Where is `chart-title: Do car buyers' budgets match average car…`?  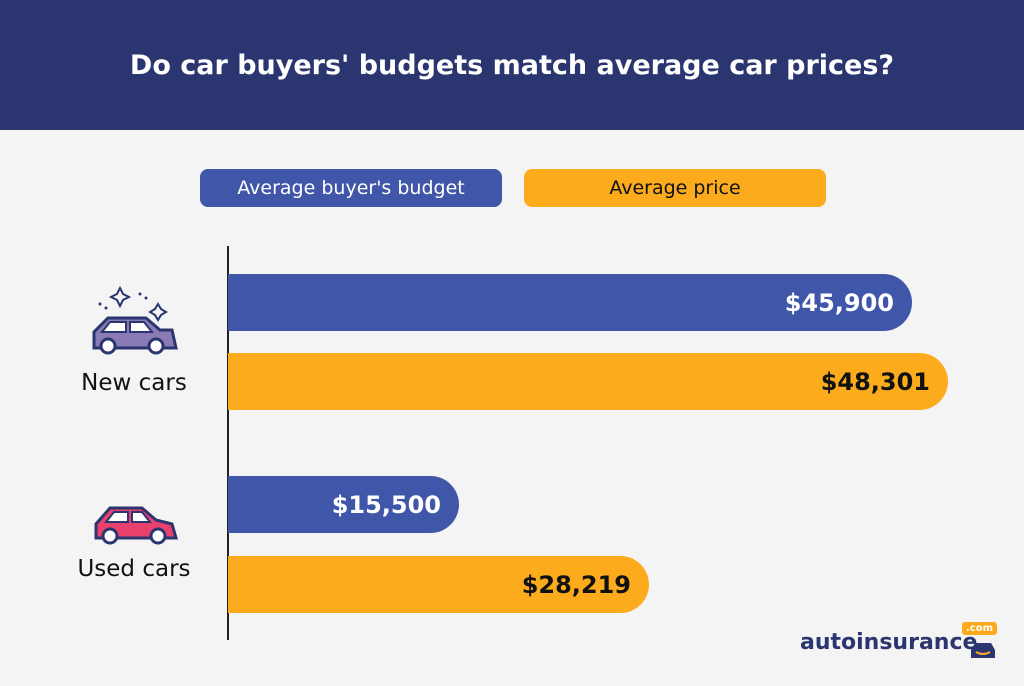
chart-title: Do car buyers' budgets match average car… is located at coordinates (512, 65).